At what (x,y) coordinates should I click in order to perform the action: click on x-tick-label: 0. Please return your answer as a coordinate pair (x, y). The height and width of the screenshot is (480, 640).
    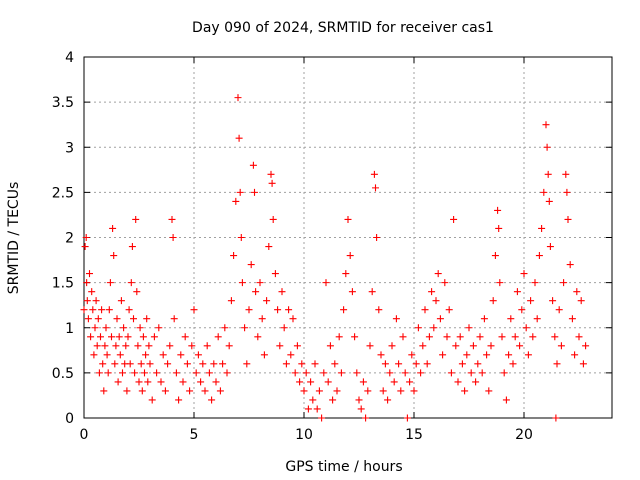
    Looking at the image, I should click on (84, 435).